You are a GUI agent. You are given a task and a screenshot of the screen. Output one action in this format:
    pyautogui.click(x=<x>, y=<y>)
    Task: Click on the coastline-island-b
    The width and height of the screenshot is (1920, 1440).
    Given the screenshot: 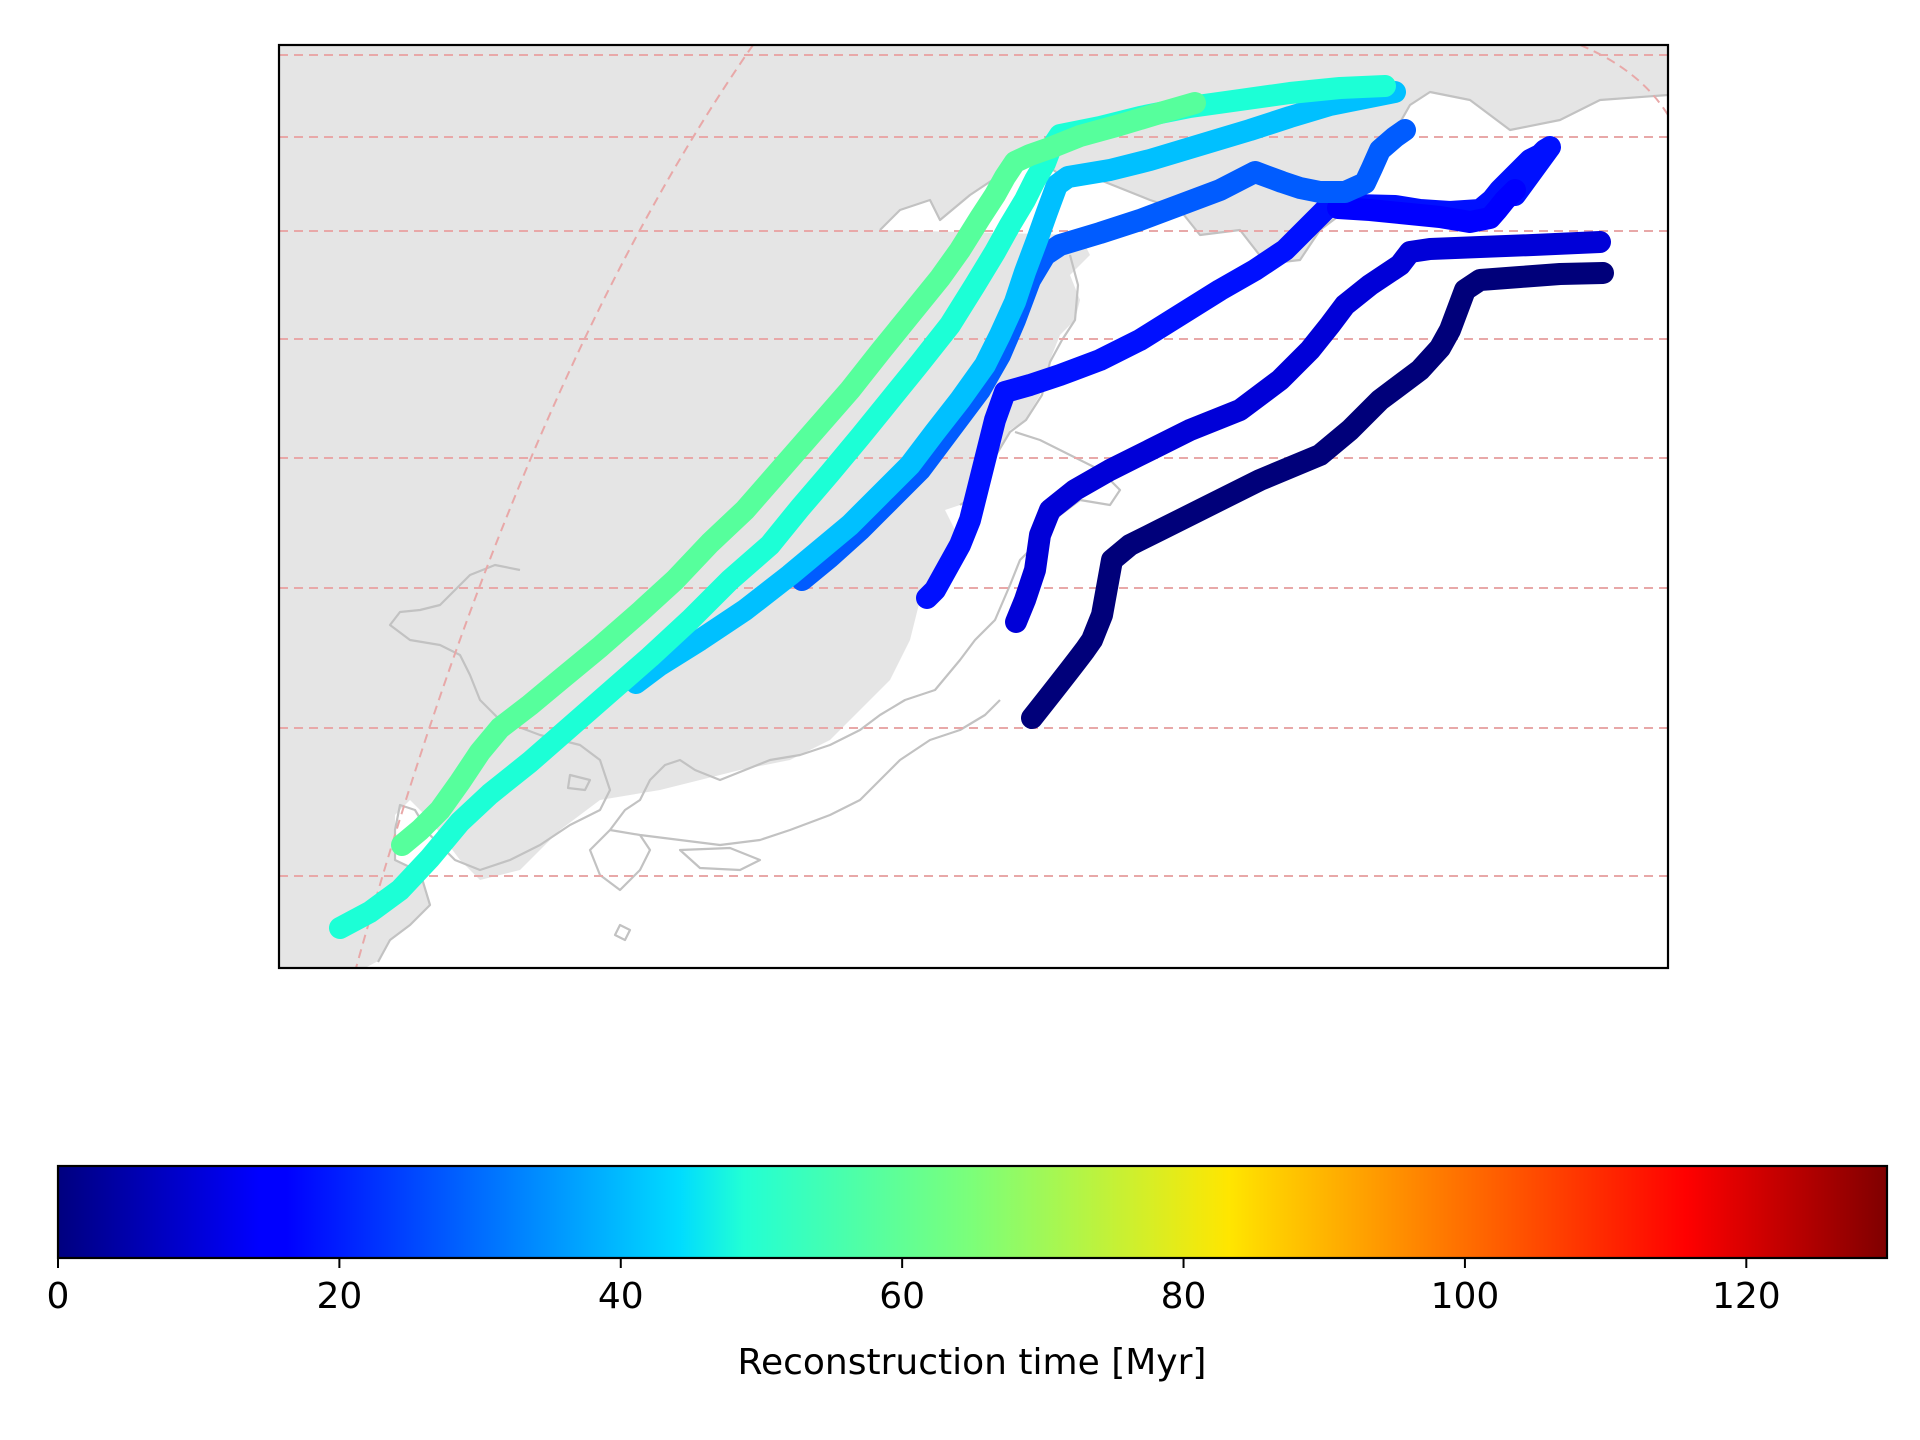 What is the action you would take?
    pyautogui.click(x=622, y=932)
    